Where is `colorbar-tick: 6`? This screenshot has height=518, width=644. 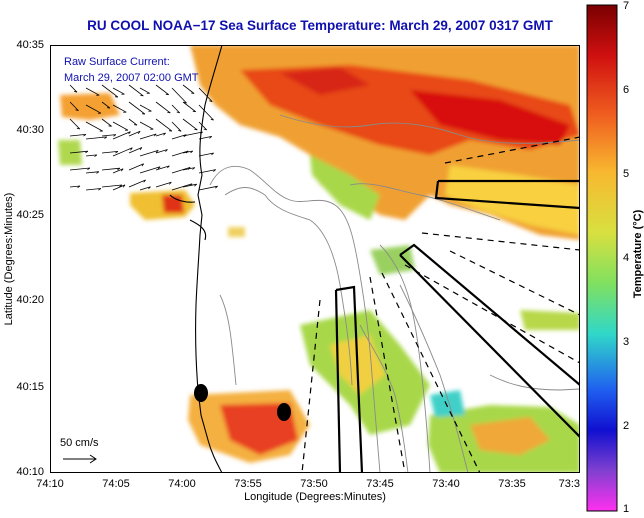 colorbar-tick: 6 is located at coordinates (626, 90).